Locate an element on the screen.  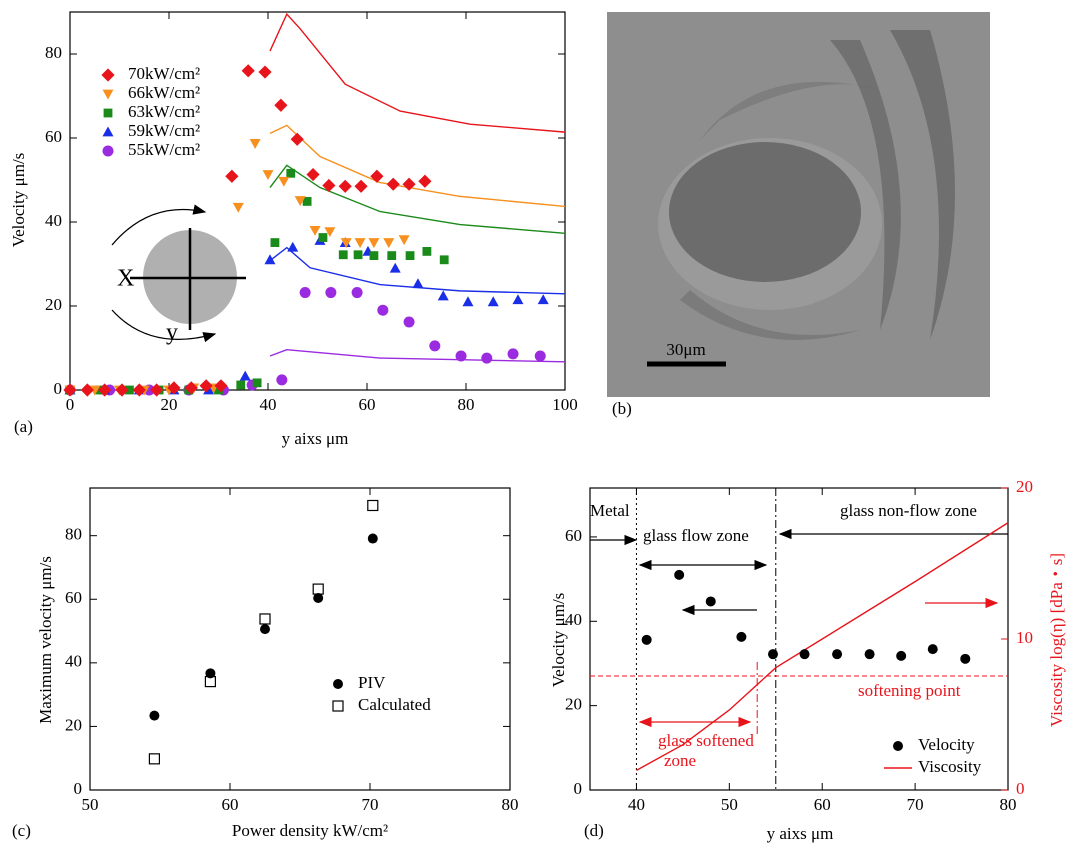
annotation: zone is located at coordinates (680, 760).